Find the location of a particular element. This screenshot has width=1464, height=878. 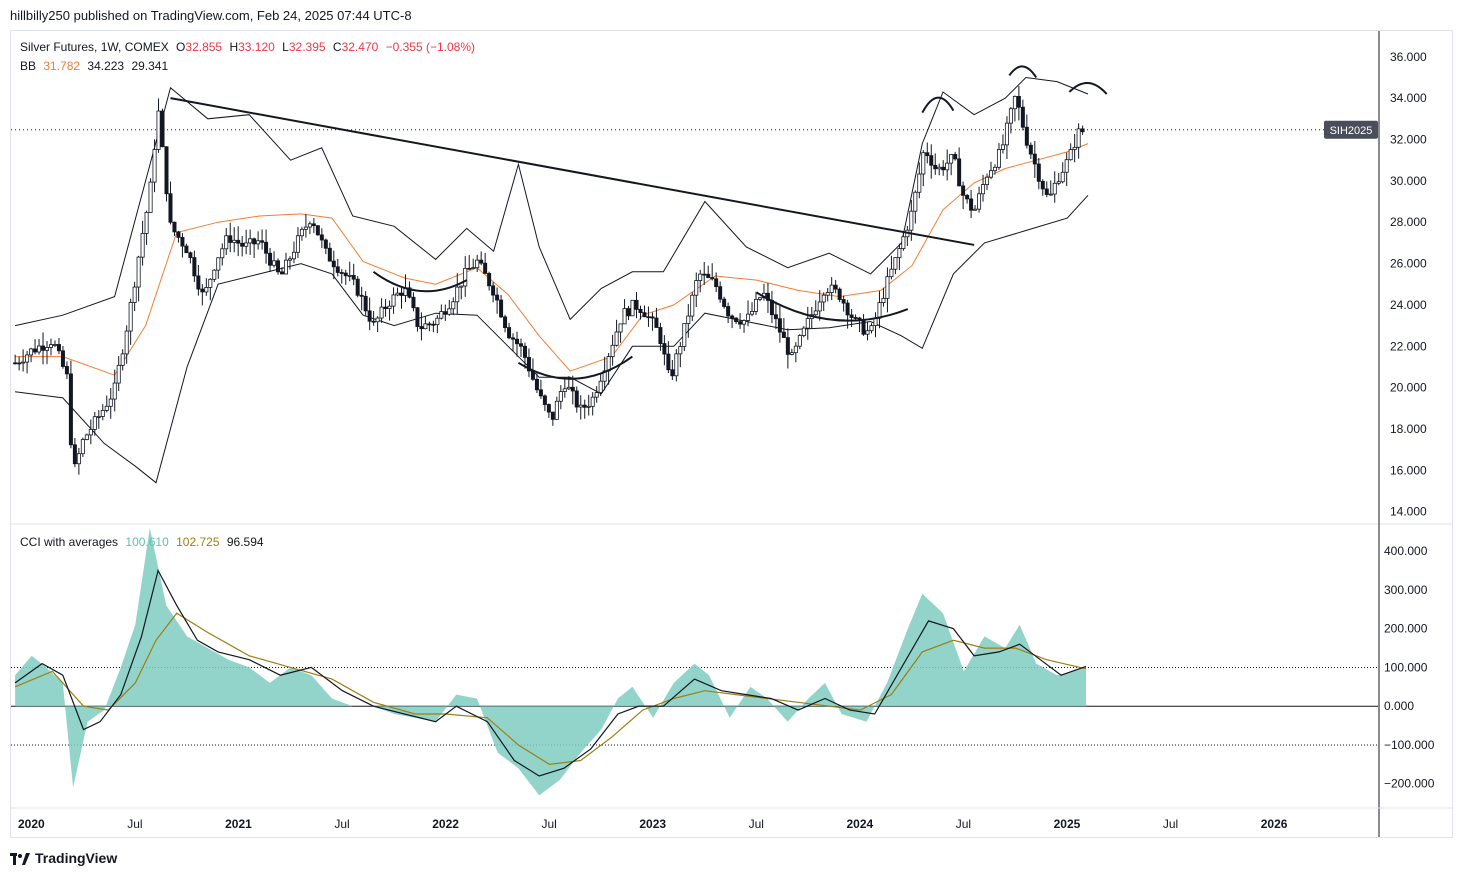

bb-label: BB is located at coordinates (28, 66).